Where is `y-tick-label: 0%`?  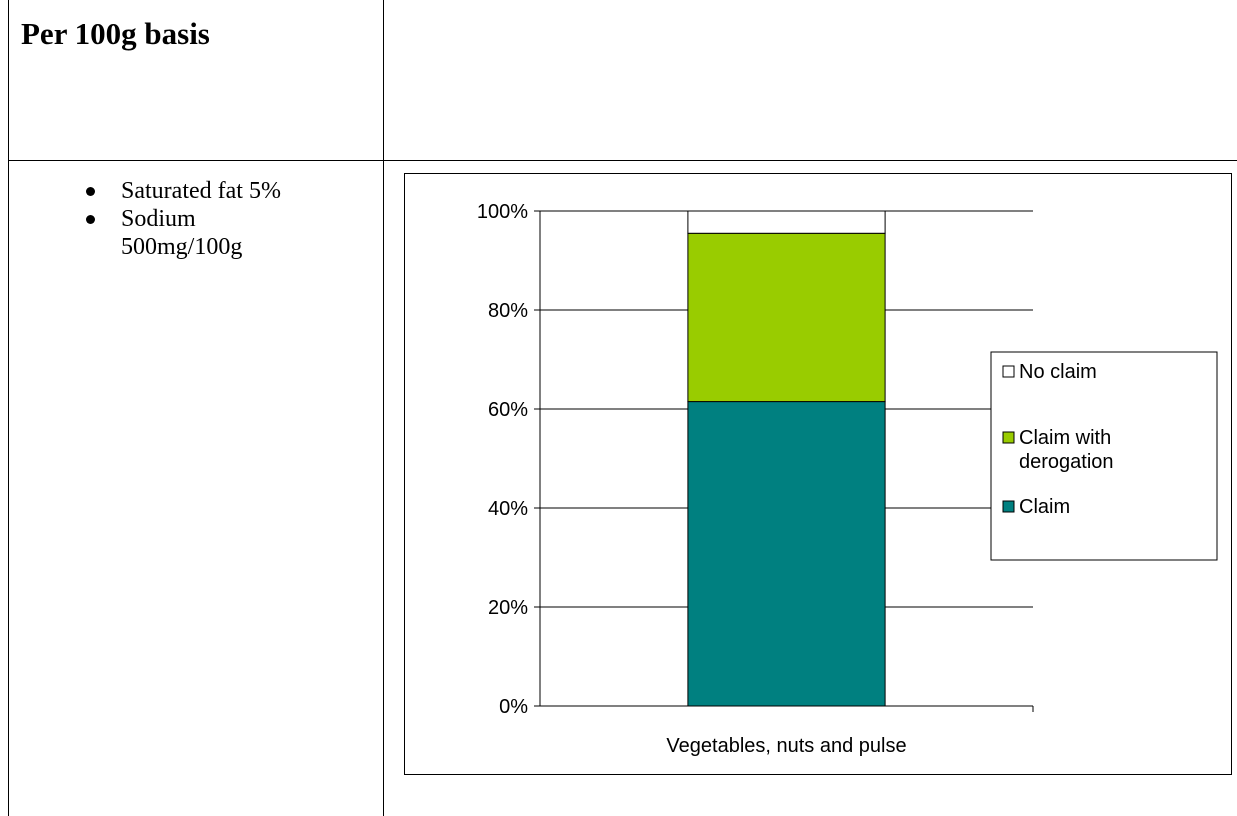
y-tick-label: 0% is located at coordinates (513, 707).